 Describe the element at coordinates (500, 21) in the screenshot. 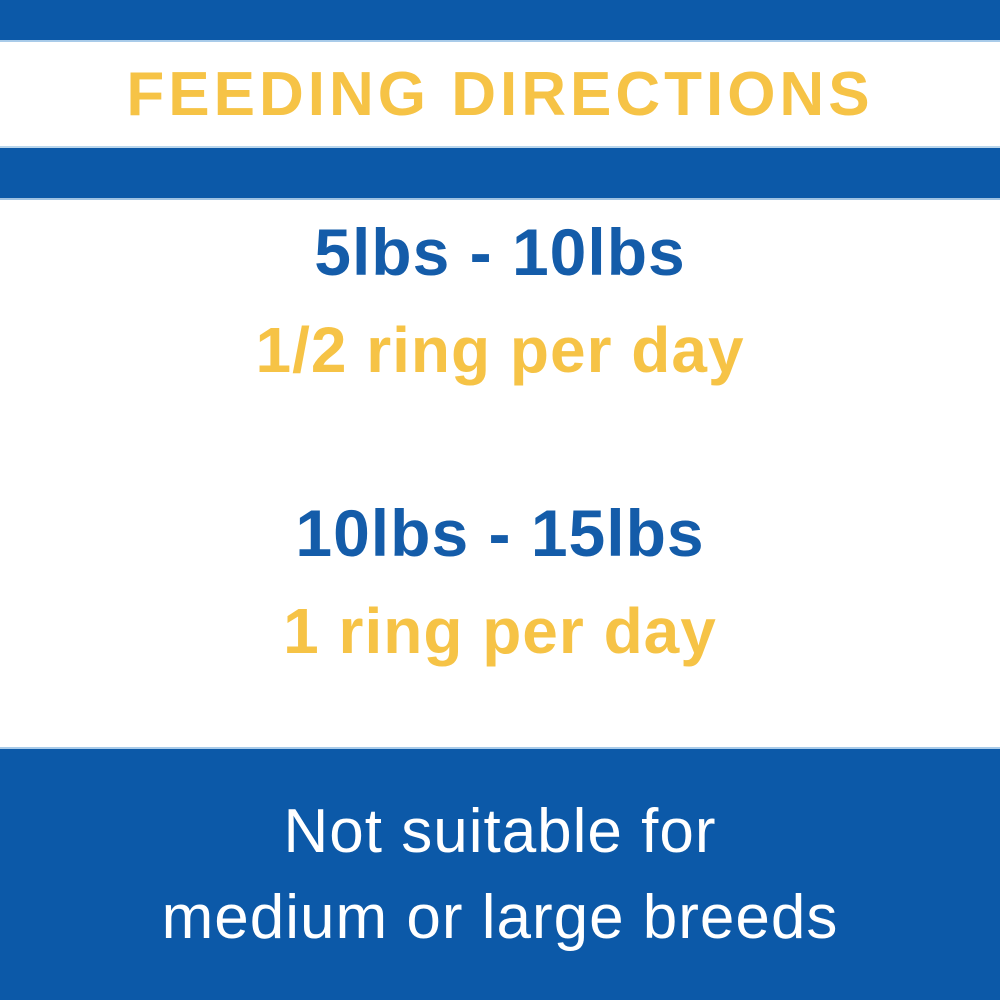

I see `top-blue-bar` at that location.